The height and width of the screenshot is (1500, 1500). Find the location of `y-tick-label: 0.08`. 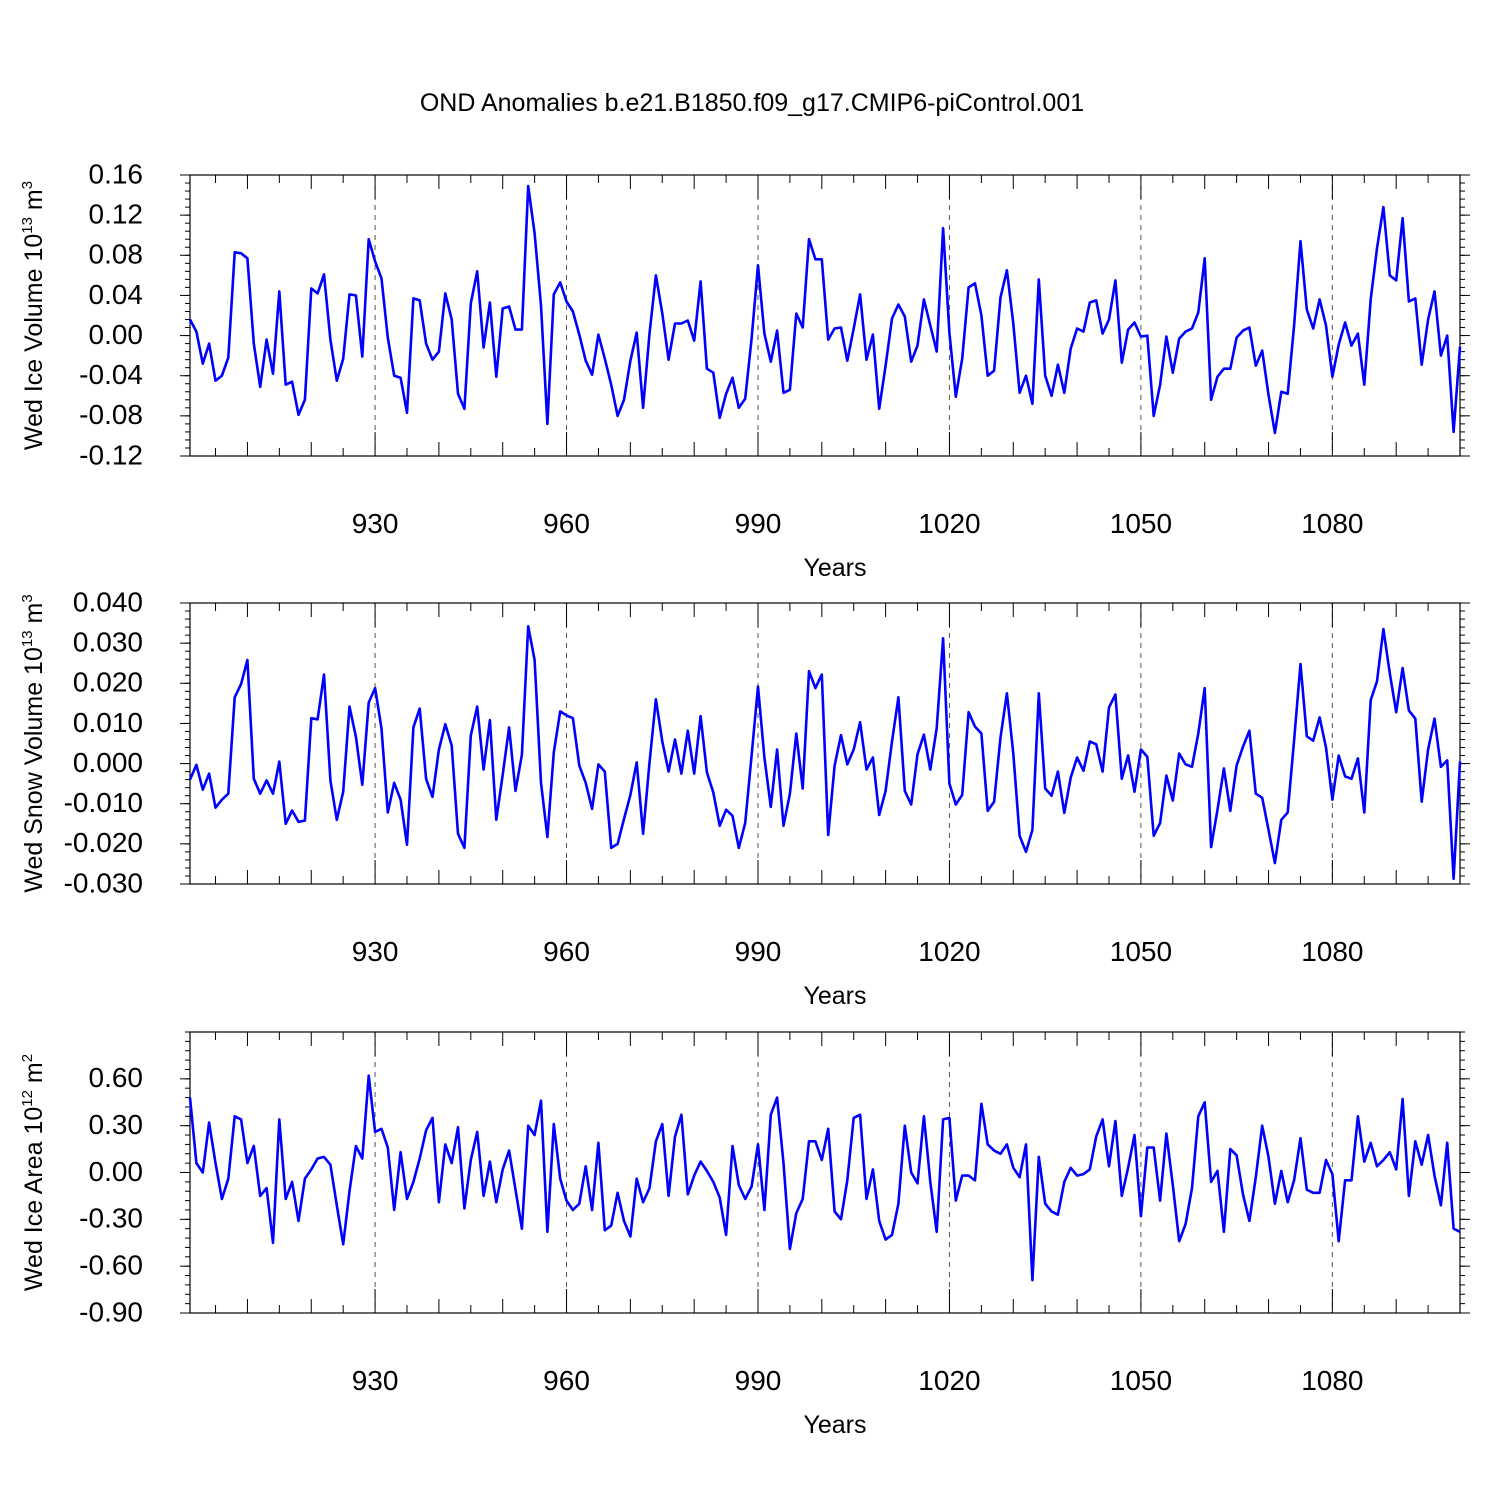

y-tick-label: 0.08 is located at coordinates (116, 254).